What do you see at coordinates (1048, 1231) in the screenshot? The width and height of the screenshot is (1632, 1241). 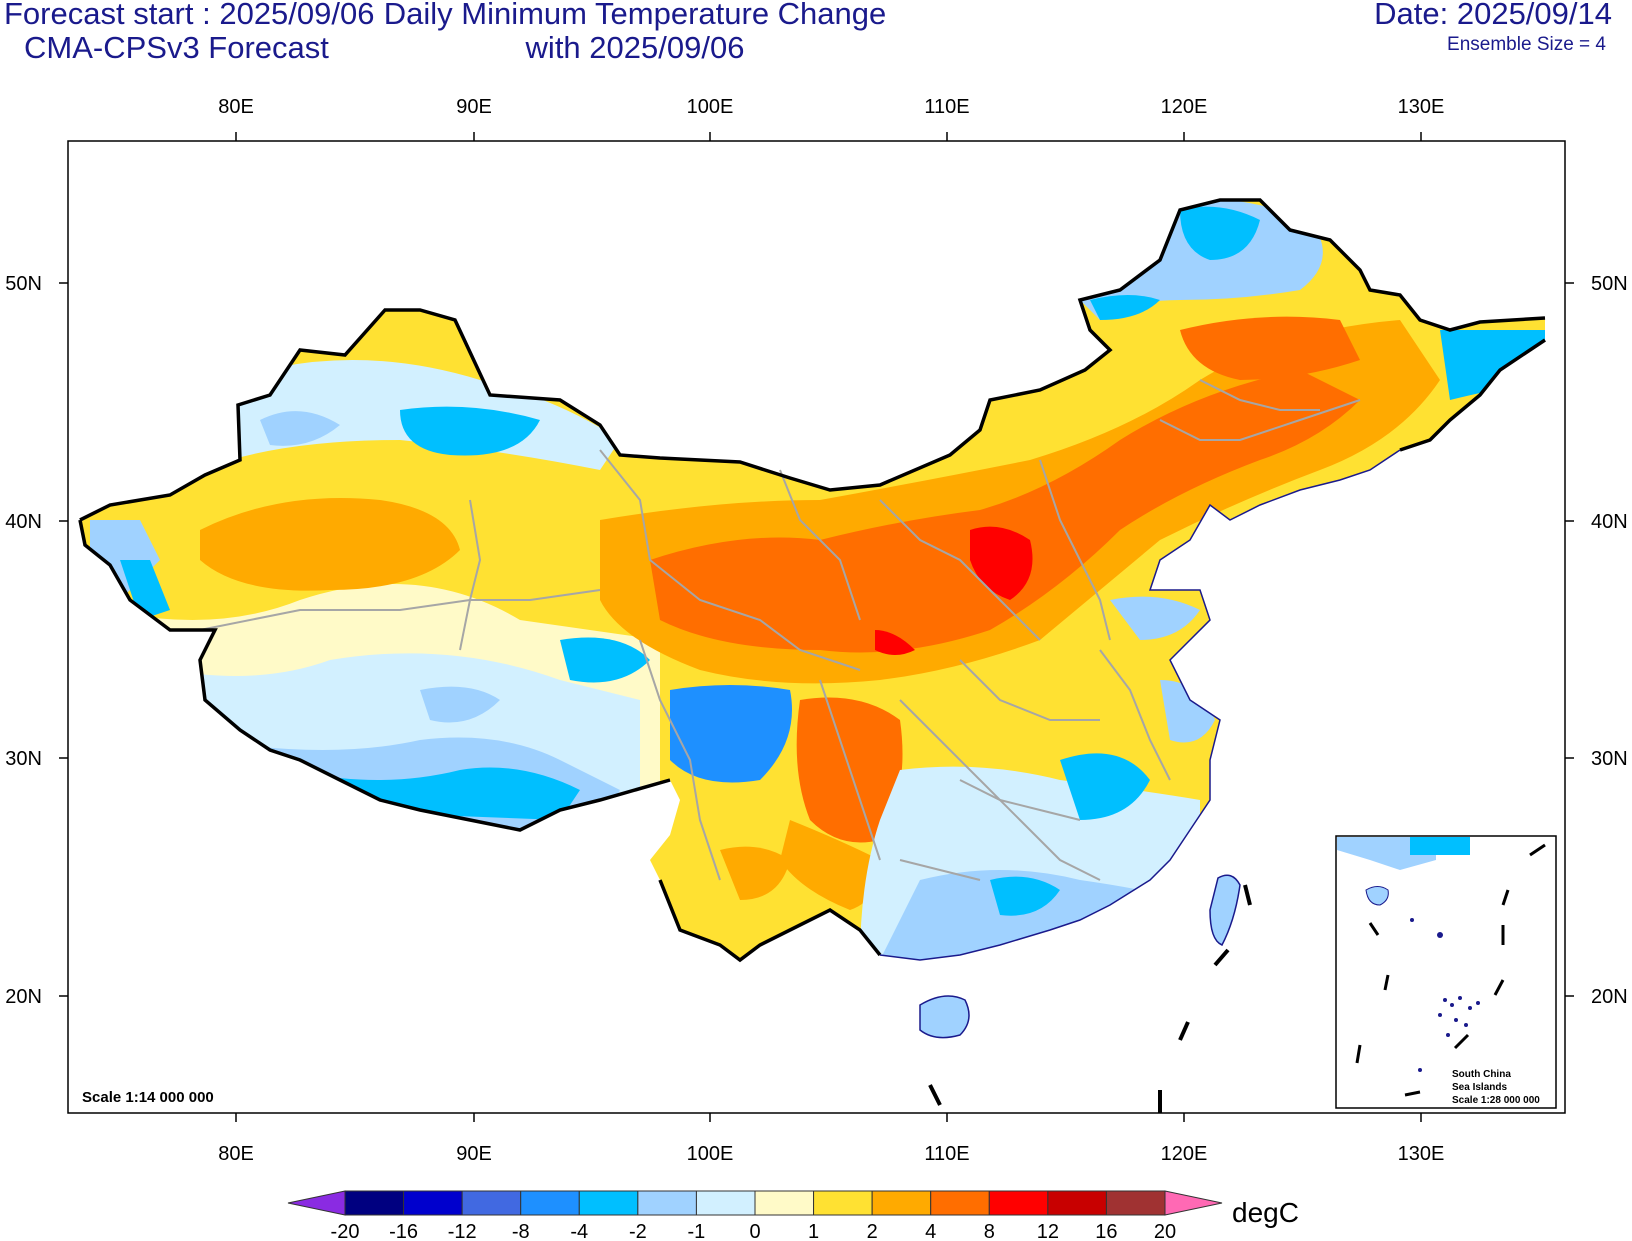 I see `colorbar-tick-label: 12` at bounding box center [1048, 1231].